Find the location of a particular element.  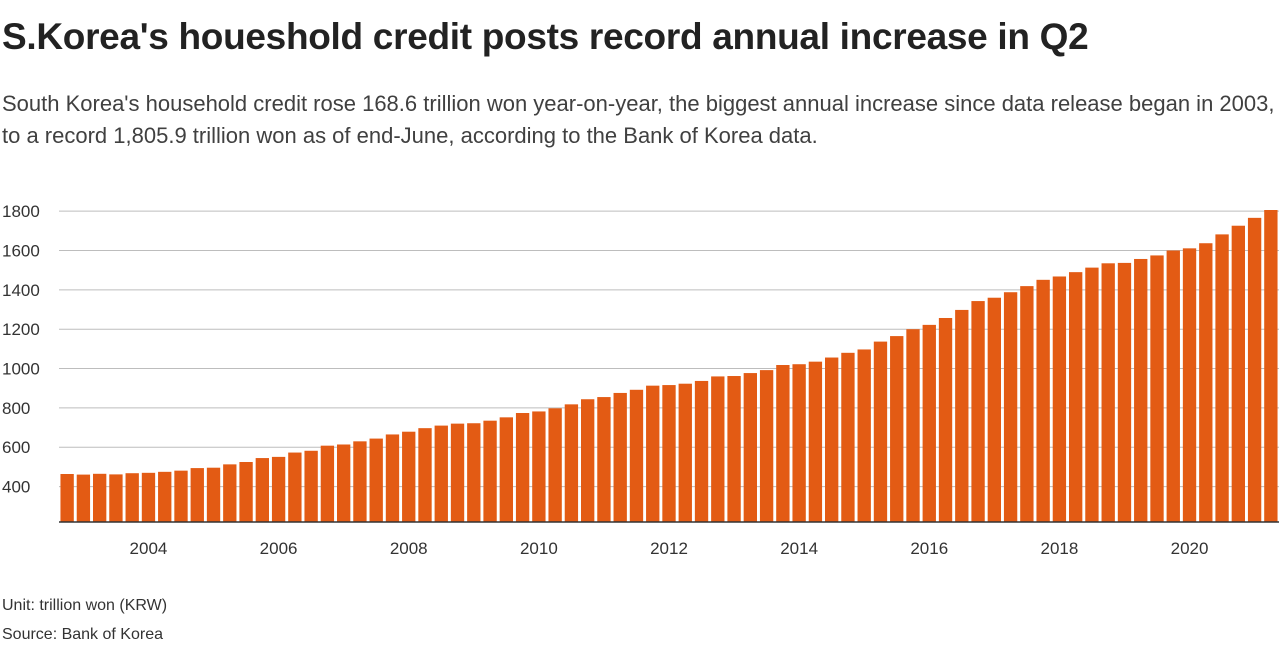

x-tick-label: 2020 is located at coordinates (1190, 548).